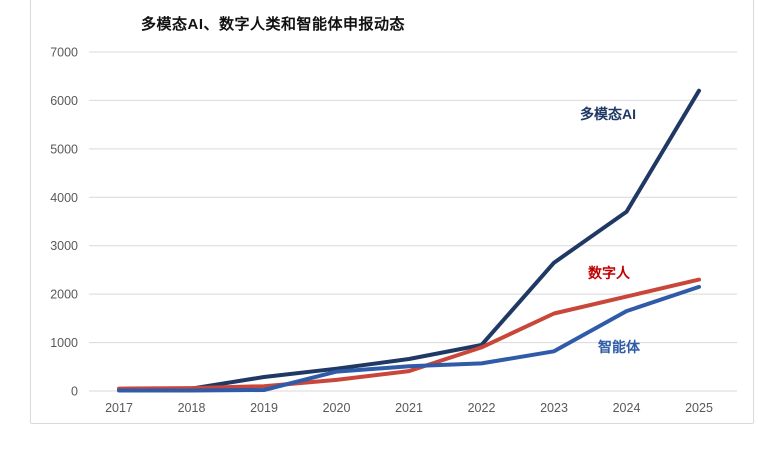  What do you see at coordinates (64, 295) in the screenshot?
I see `y-tick-label: 2000` at bounding box center [64, 295].